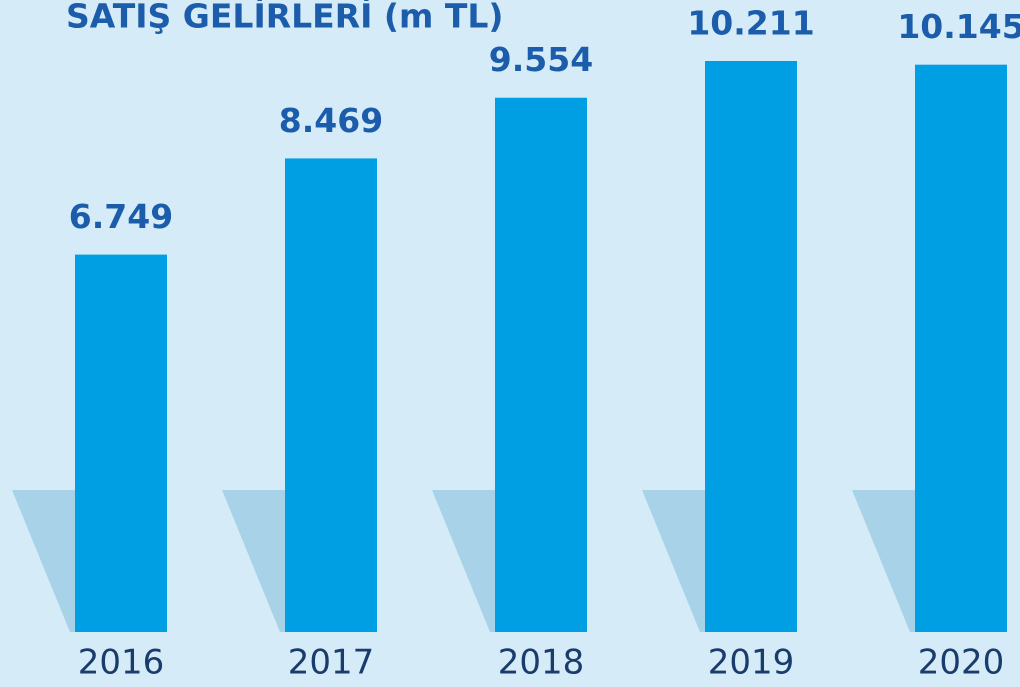  I want to click on value-label: 10.145, so click(958, 26).